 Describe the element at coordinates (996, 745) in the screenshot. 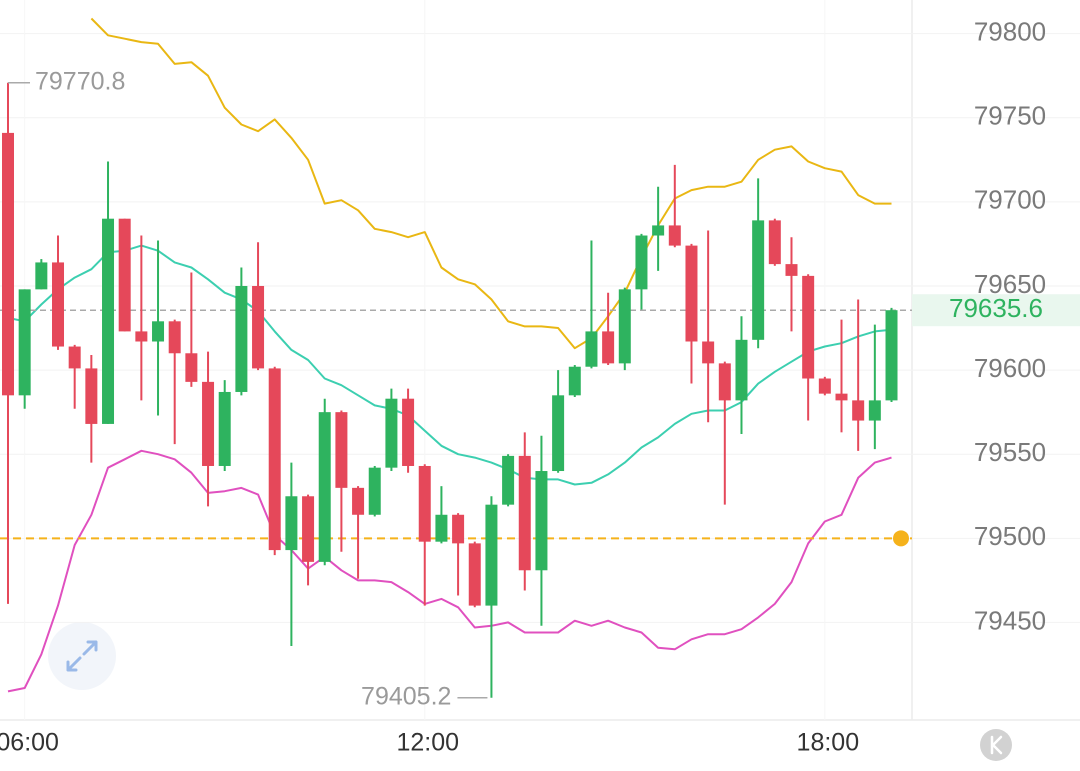

I see `collapse-button` at that location.